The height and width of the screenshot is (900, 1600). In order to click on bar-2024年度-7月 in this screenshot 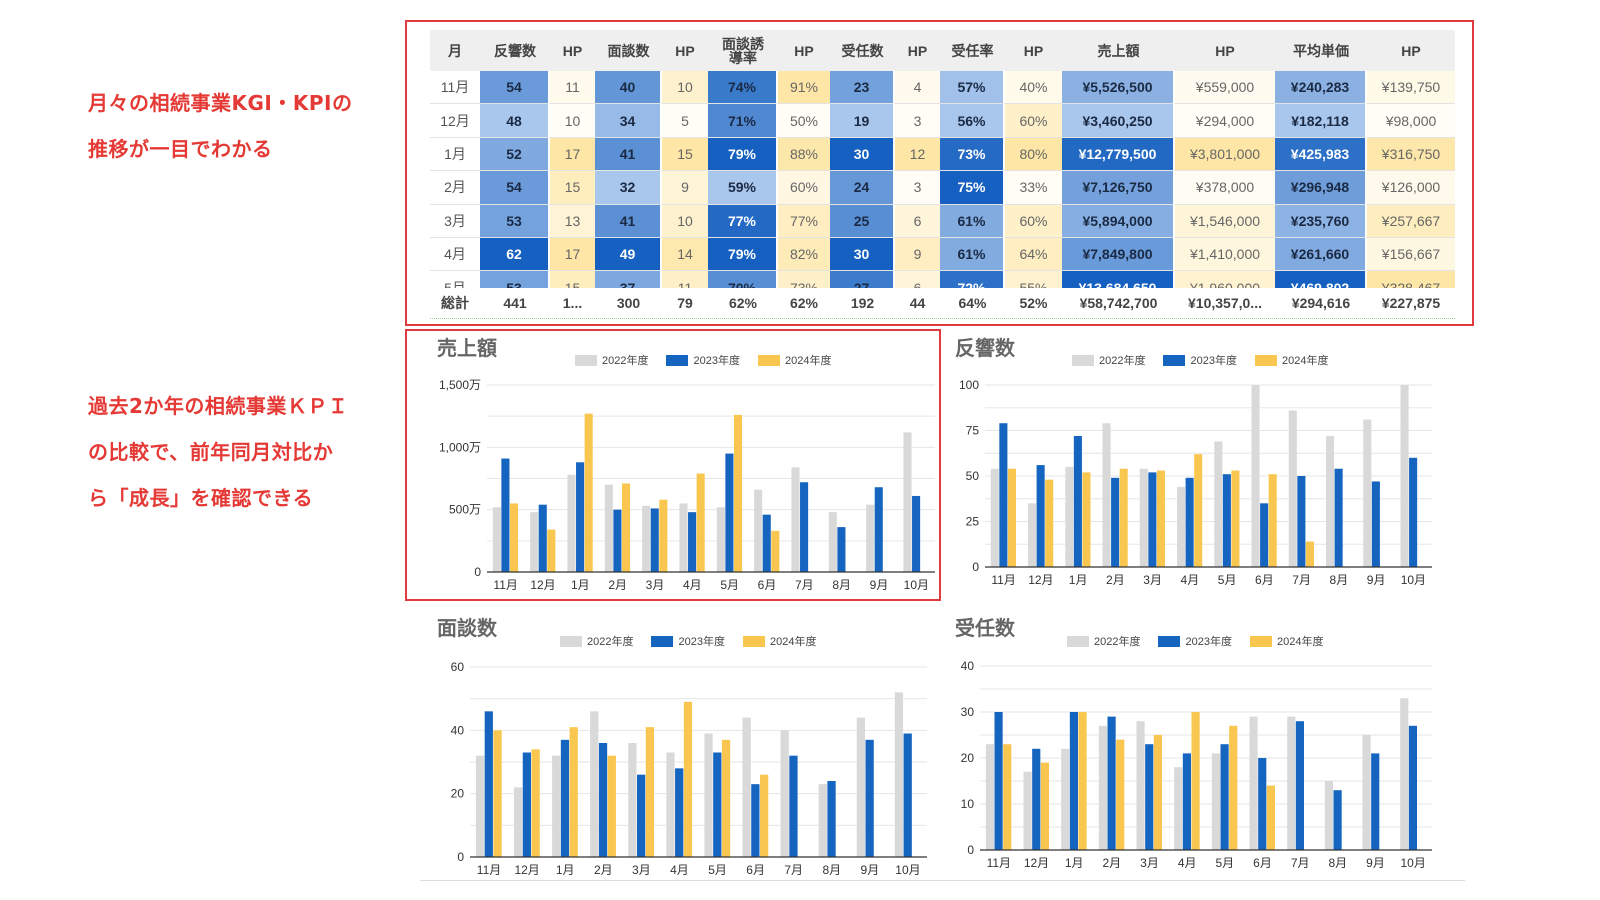, I will do `click(1309, 554)`.